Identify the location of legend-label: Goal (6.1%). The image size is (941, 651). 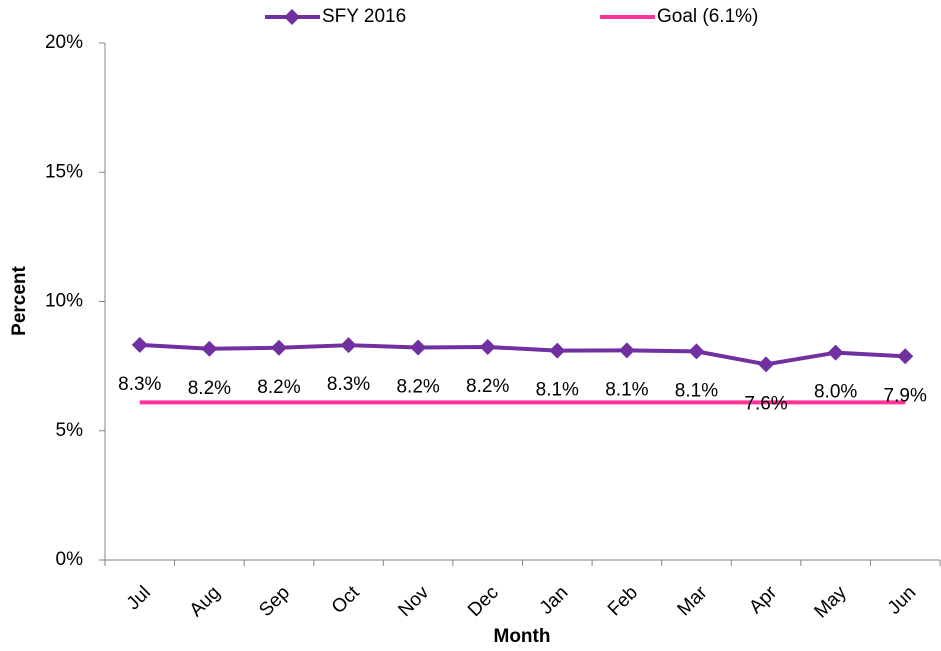
(707, 16).